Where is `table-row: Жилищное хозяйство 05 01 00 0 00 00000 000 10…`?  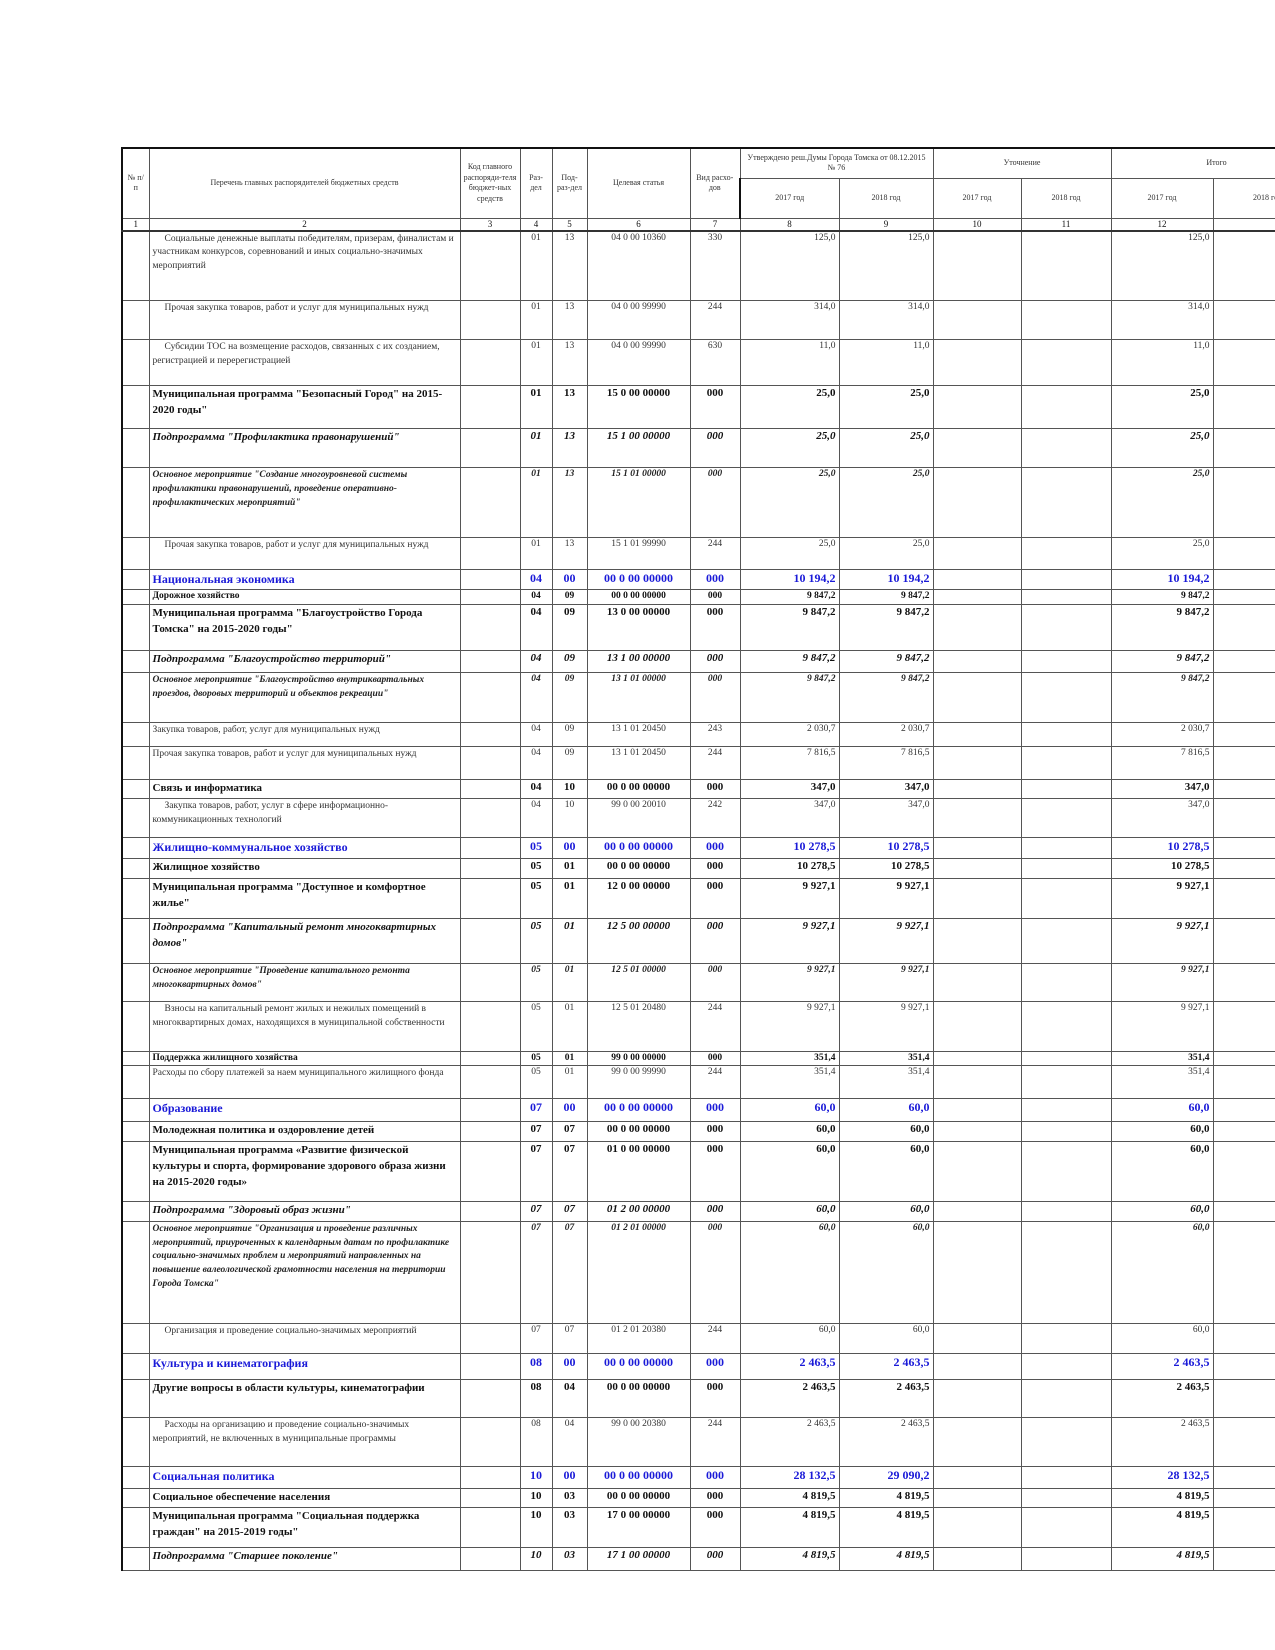 table-row: Жилищное хозяйство 05 01 00 0 00 00000 000 10… is located at coordinates (698, 868).